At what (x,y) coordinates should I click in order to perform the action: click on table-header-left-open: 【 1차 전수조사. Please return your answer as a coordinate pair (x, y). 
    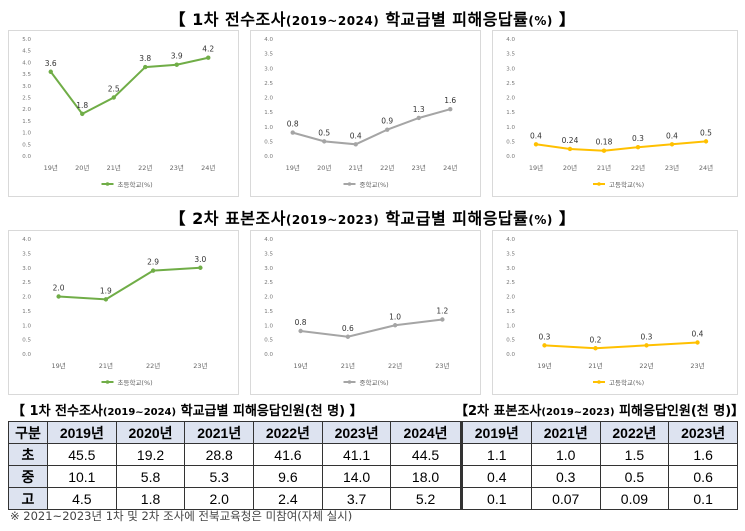
    Looking at the image, I should click on (57, 411).